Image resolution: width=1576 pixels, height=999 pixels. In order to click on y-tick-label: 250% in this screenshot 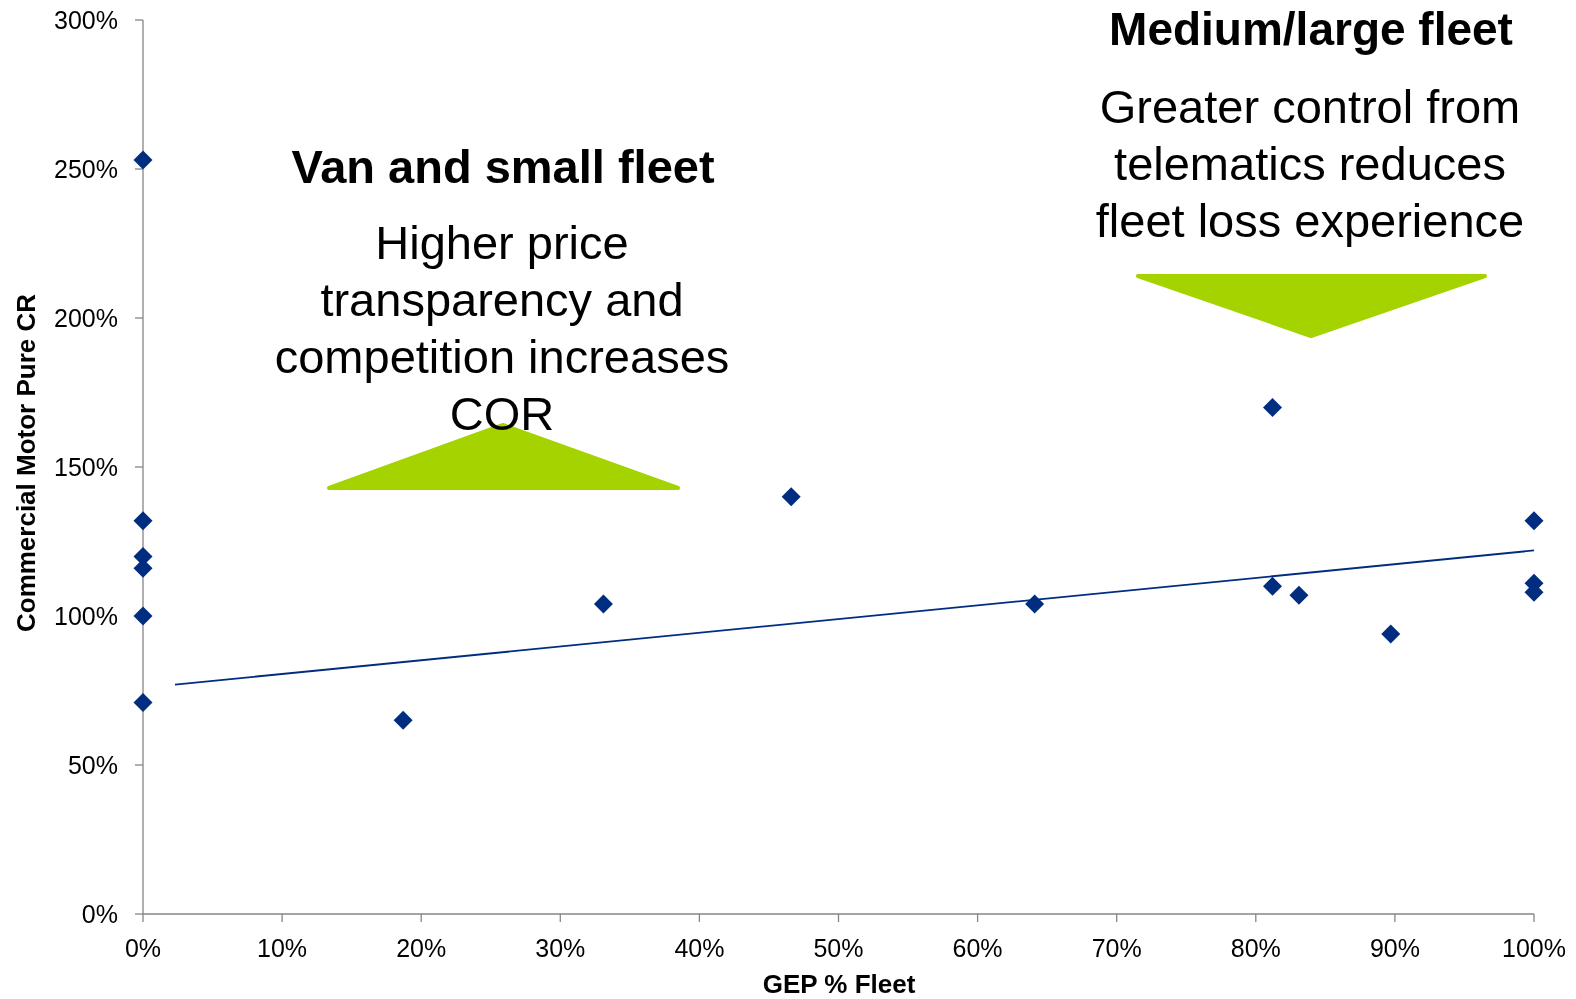, I will do `click(86, 168)`.